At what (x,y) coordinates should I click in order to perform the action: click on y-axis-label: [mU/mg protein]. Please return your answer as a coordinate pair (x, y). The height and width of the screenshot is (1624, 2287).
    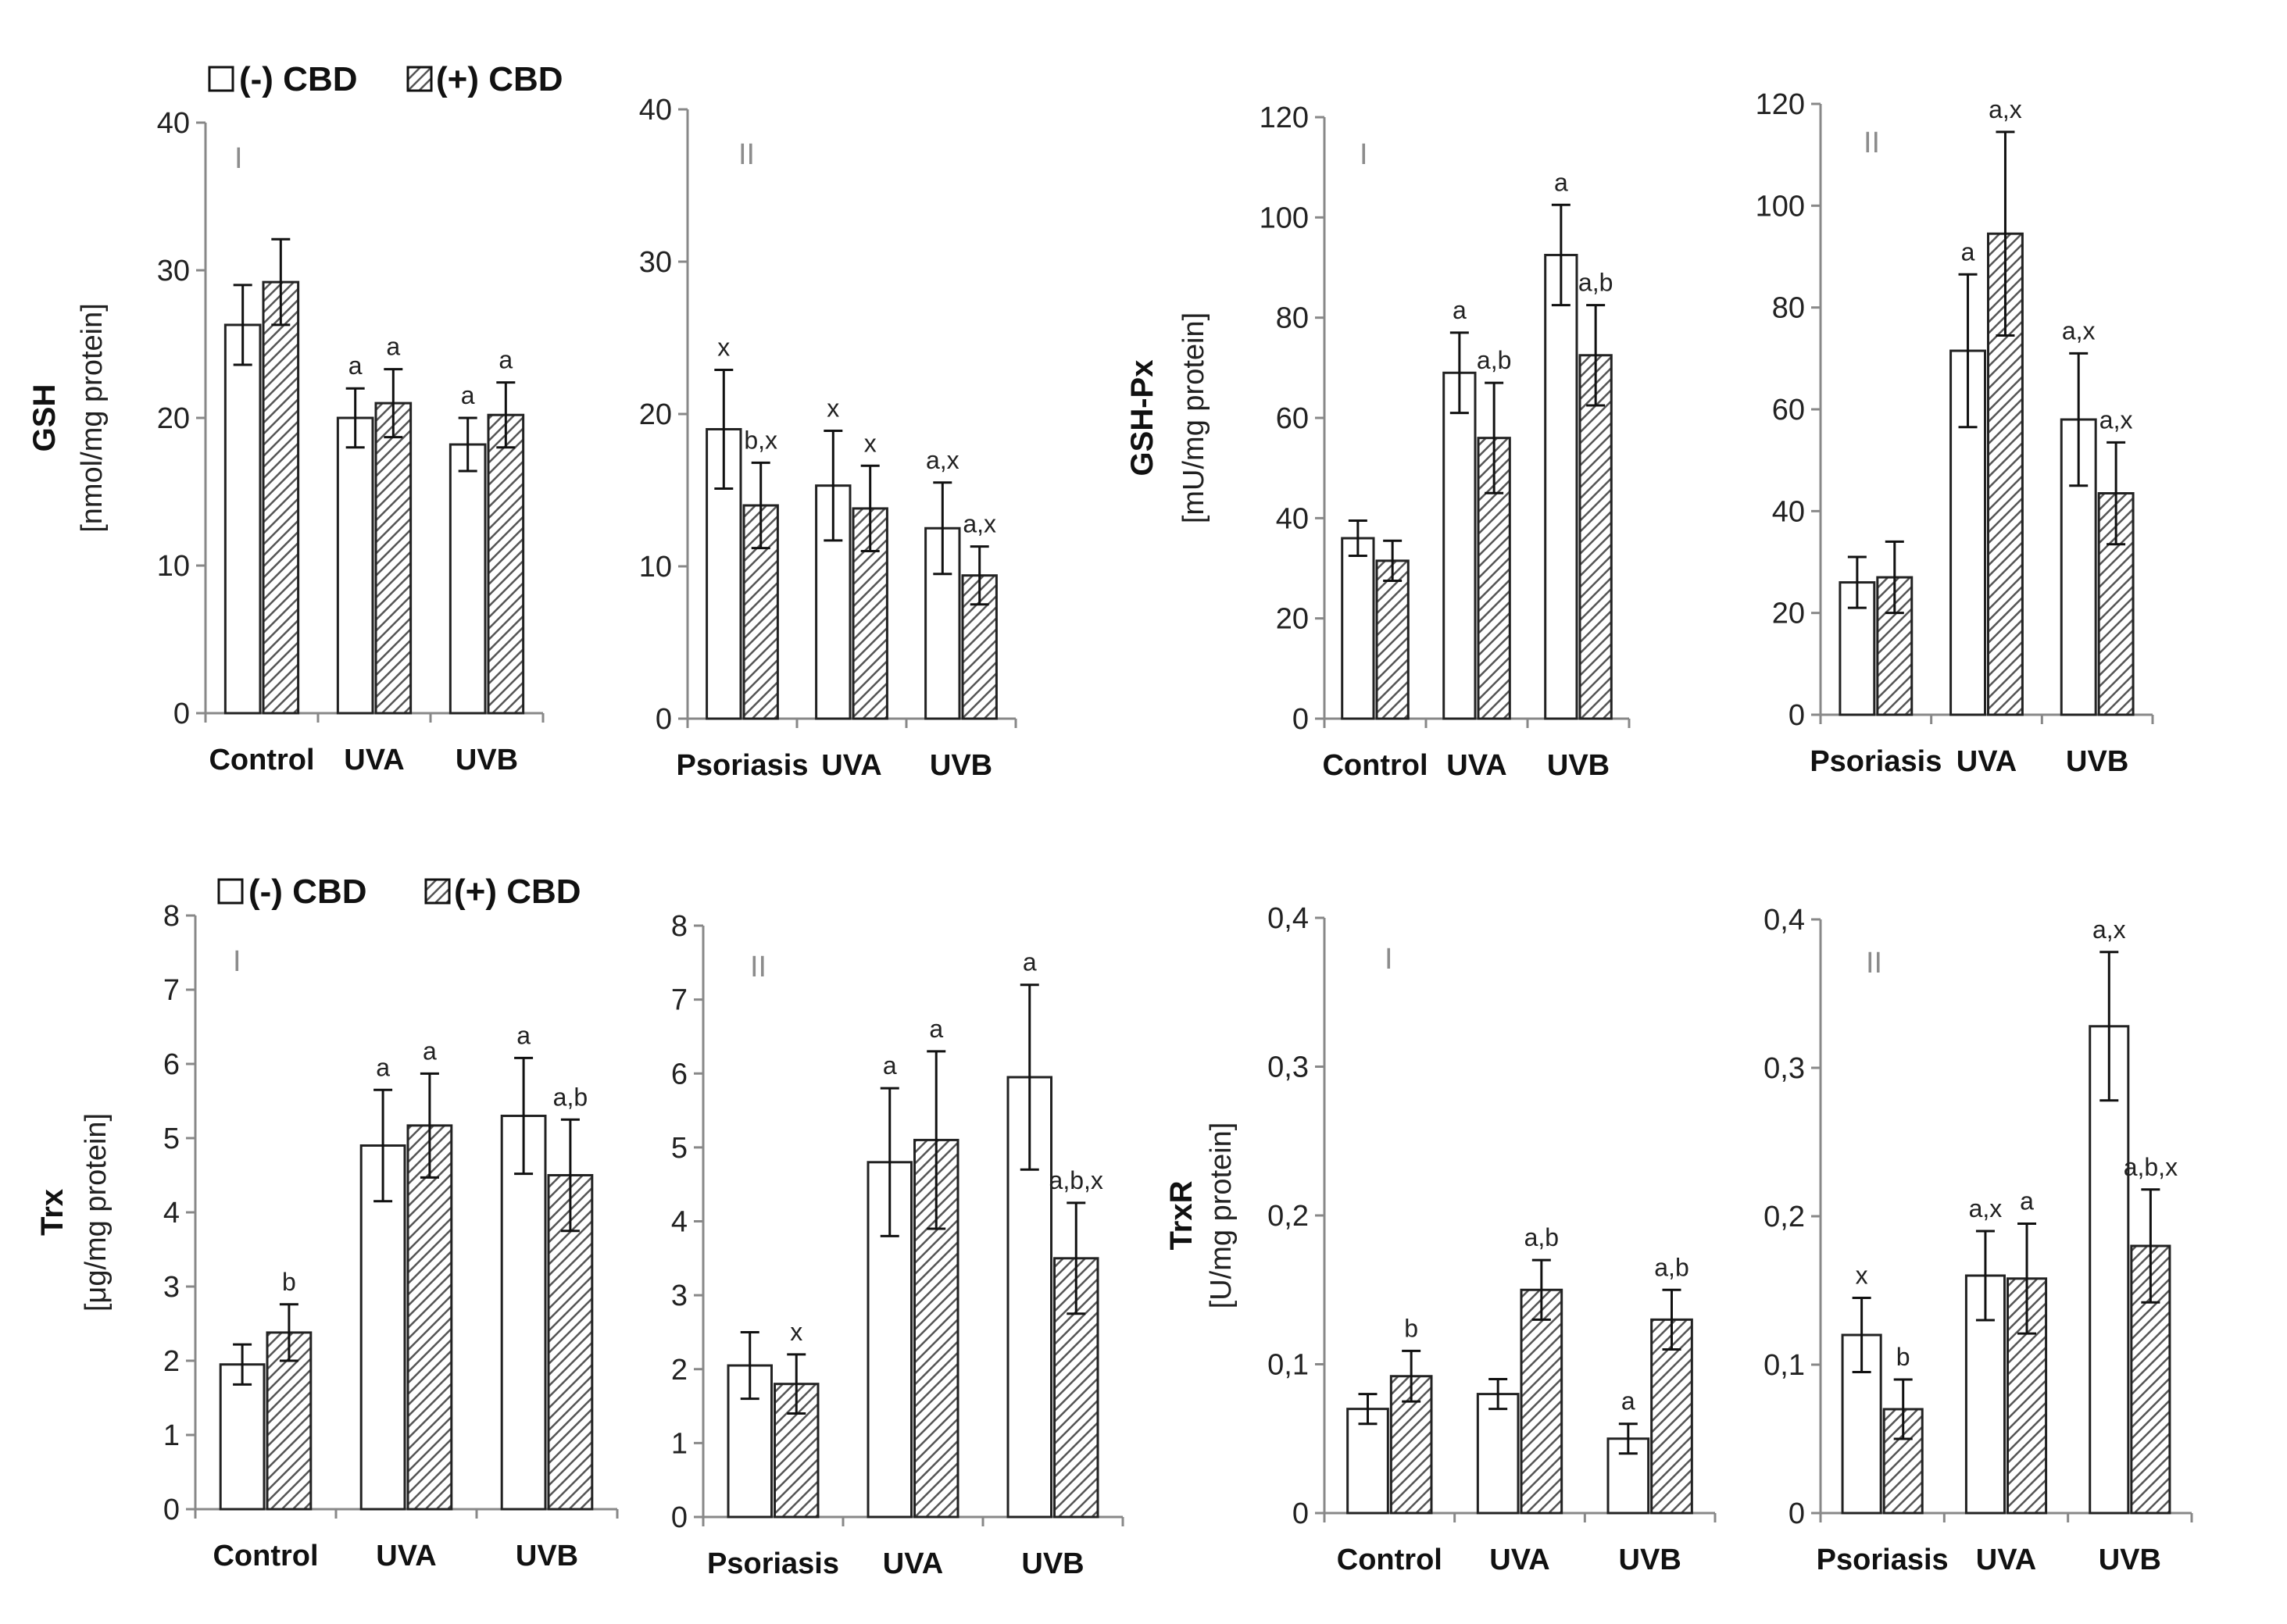
    Looking at the image, I should click on (1193, 417).